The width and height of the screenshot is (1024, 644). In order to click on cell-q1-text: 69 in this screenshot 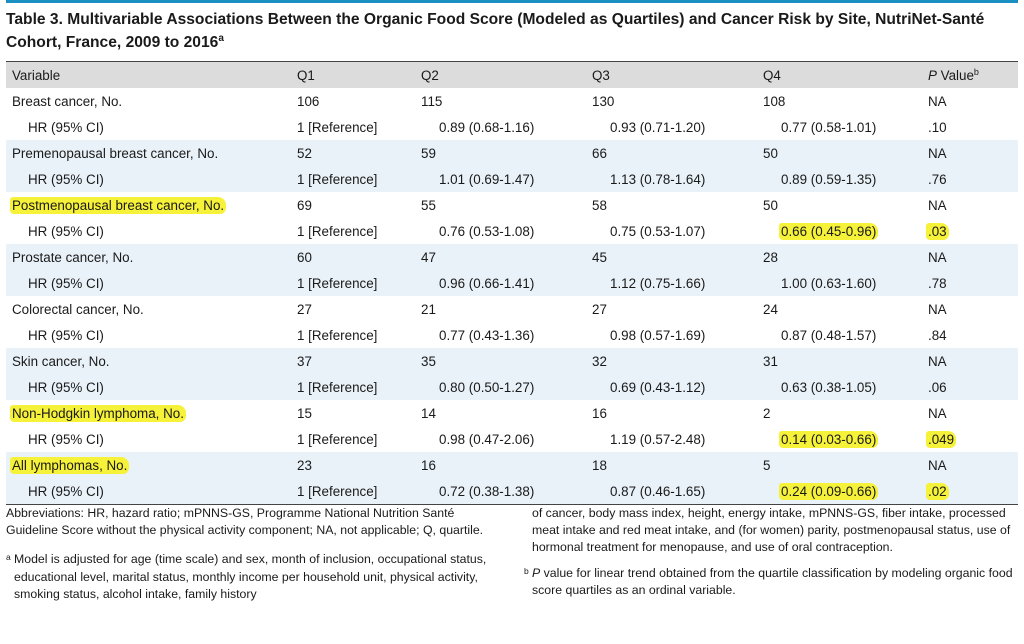, I will do `click(304, 205)`.